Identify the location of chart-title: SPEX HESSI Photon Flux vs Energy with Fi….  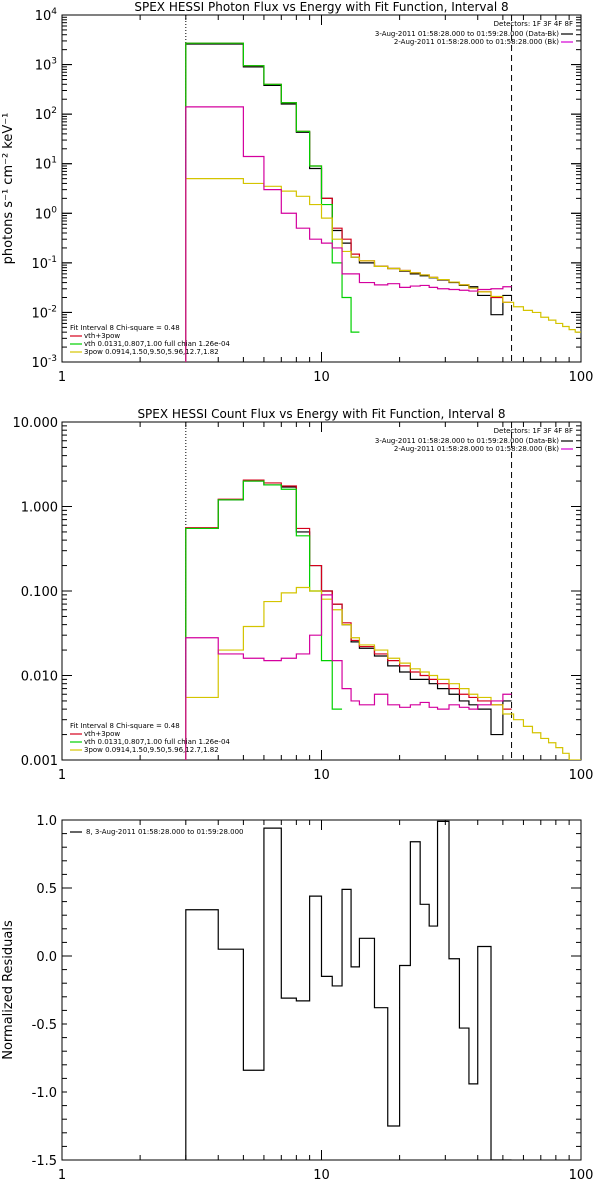
(321, 7).